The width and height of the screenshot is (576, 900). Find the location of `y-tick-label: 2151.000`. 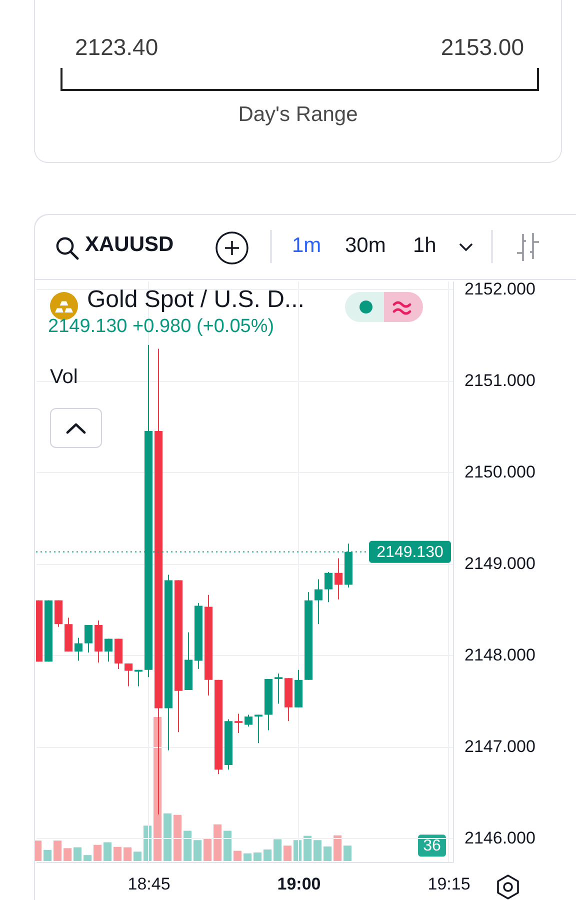

y-tick-label: 2151.000 is located at coordinates (500, 380).